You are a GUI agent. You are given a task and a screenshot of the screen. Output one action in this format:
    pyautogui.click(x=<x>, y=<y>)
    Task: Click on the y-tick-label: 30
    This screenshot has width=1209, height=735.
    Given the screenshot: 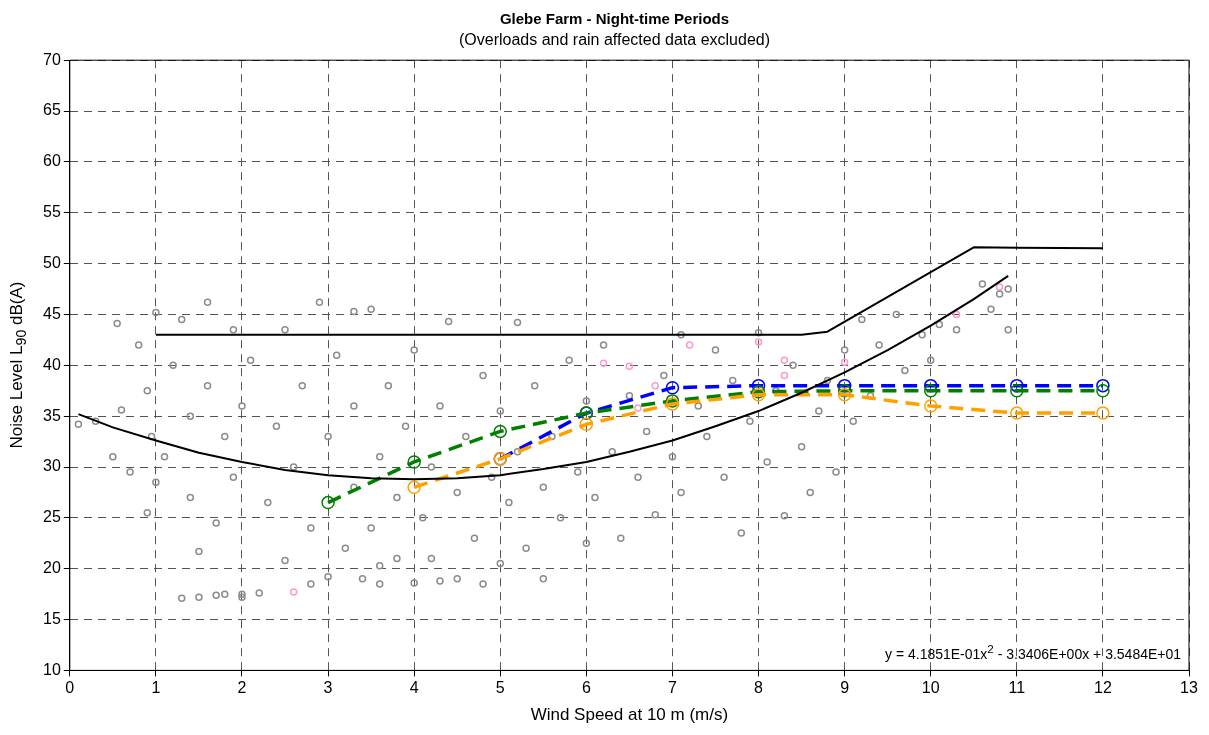 What is the action you would take?
    pyautogui.click(x=52, y=466)
    